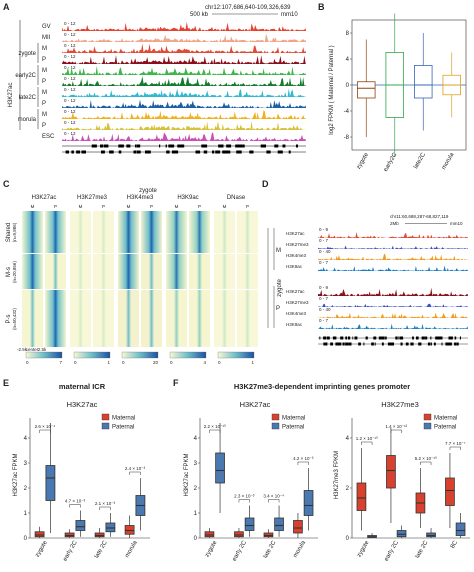 The image size is (474, 572). What do you see at coordinates (296, 313) in the screenshot?
I see `panel-d-track-label: H3K4me3` at bounding box center [296, 313].